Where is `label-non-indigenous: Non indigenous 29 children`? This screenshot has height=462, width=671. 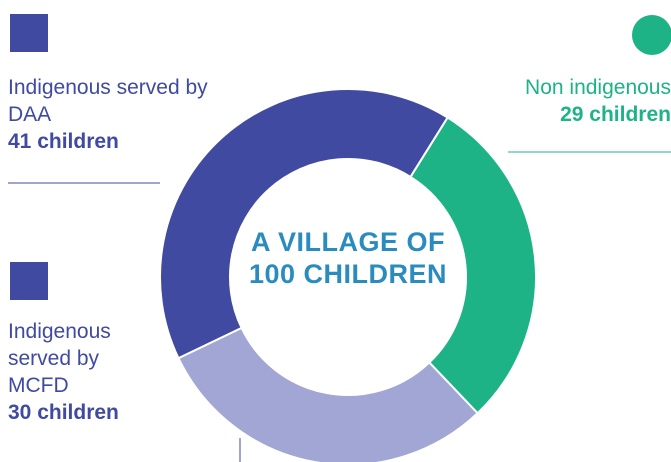
label-non-indigenous: Non indigenous 29 children is located at coordinates (571, 101).